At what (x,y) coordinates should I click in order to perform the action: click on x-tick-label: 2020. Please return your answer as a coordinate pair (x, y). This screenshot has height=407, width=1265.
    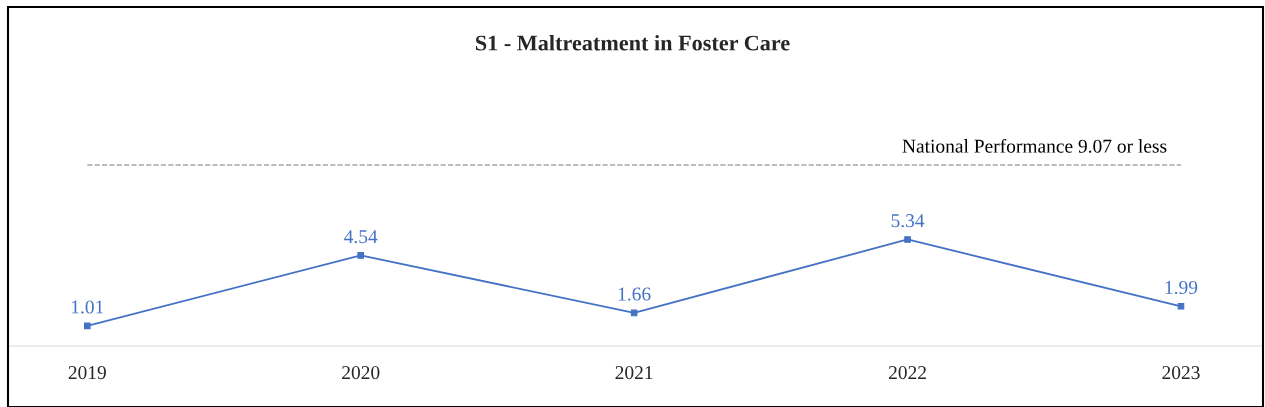
    Looking at the image, I should click on (361, 373).